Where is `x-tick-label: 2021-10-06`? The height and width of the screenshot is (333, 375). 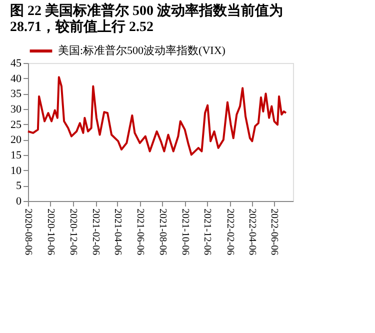 x-tick-label: 2021-10-06 is located at coordinates (184, 232).